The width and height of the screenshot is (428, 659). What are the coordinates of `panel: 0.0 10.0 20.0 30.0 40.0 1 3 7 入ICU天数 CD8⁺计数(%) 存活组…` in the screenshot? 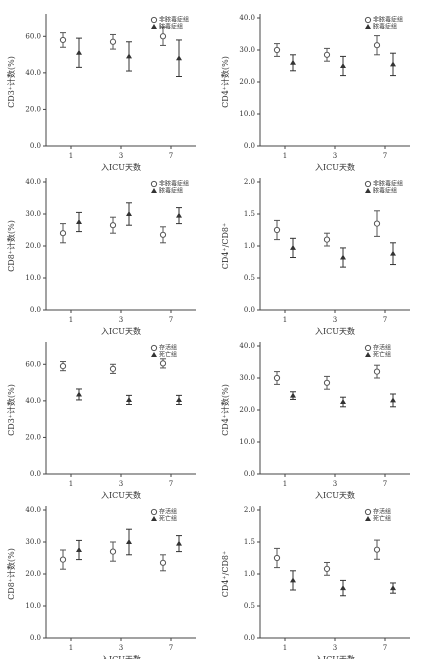 It's located at (101, 582).